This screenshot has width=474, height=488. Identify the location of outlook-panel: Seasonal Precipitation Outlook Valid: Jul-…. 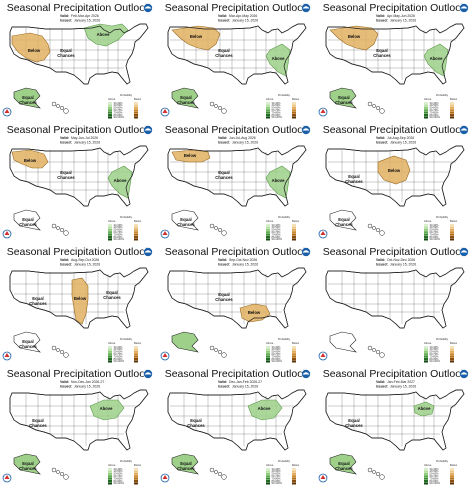
(394, 182).